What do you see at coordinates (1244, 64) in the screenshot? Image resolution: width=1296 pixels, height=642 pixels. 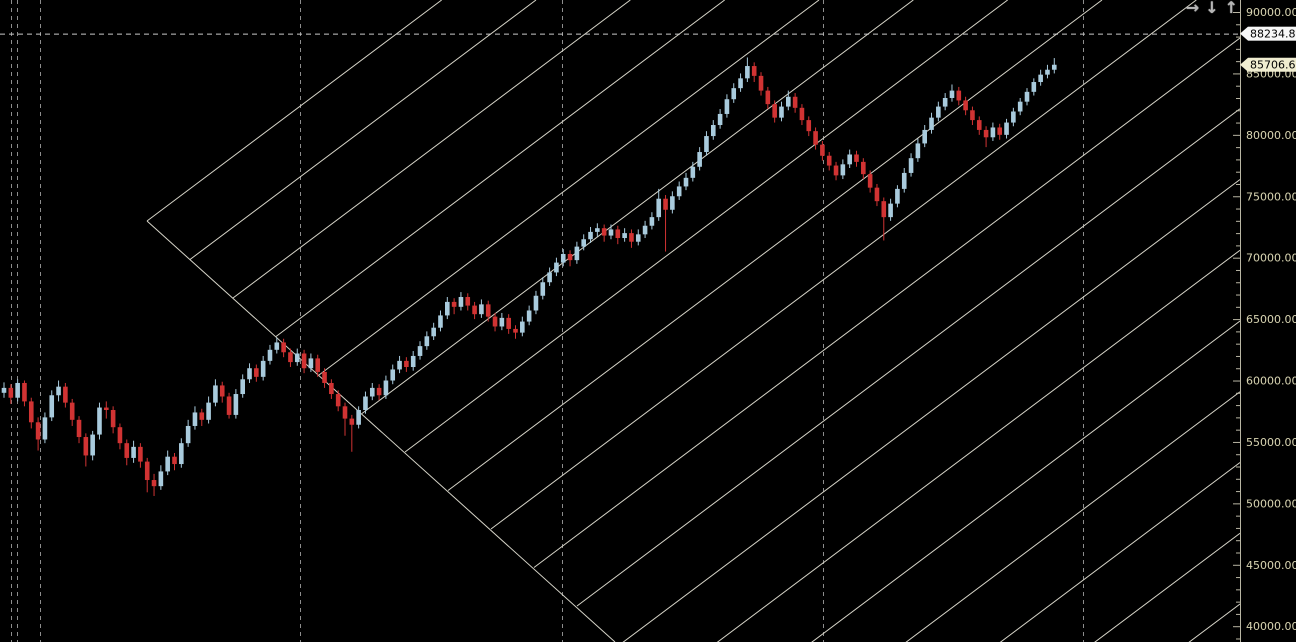 I see `price-tag-pointer` at bounding box center [1244, 64].